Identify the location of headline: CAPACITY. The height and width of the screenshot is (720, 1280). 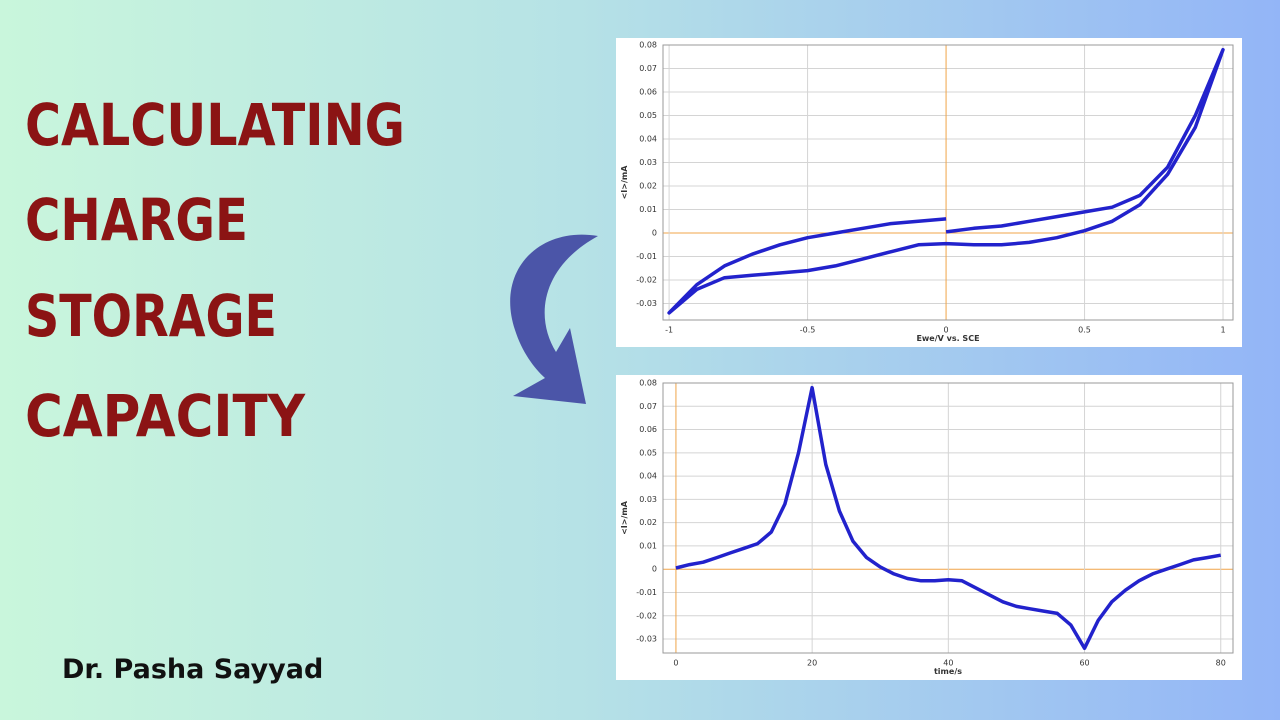
(165, 416).